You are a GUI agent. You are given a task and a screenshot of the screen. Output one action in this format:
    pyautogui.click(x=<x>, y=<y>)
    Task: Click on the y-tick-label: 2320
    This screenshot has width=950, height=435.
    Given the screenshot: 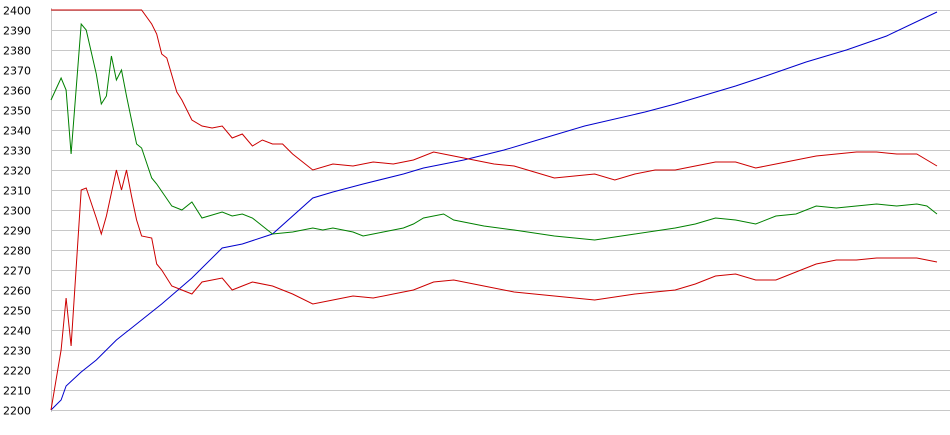 What is the action you would take?
    pyautogui.click(x=17, y=171)
    